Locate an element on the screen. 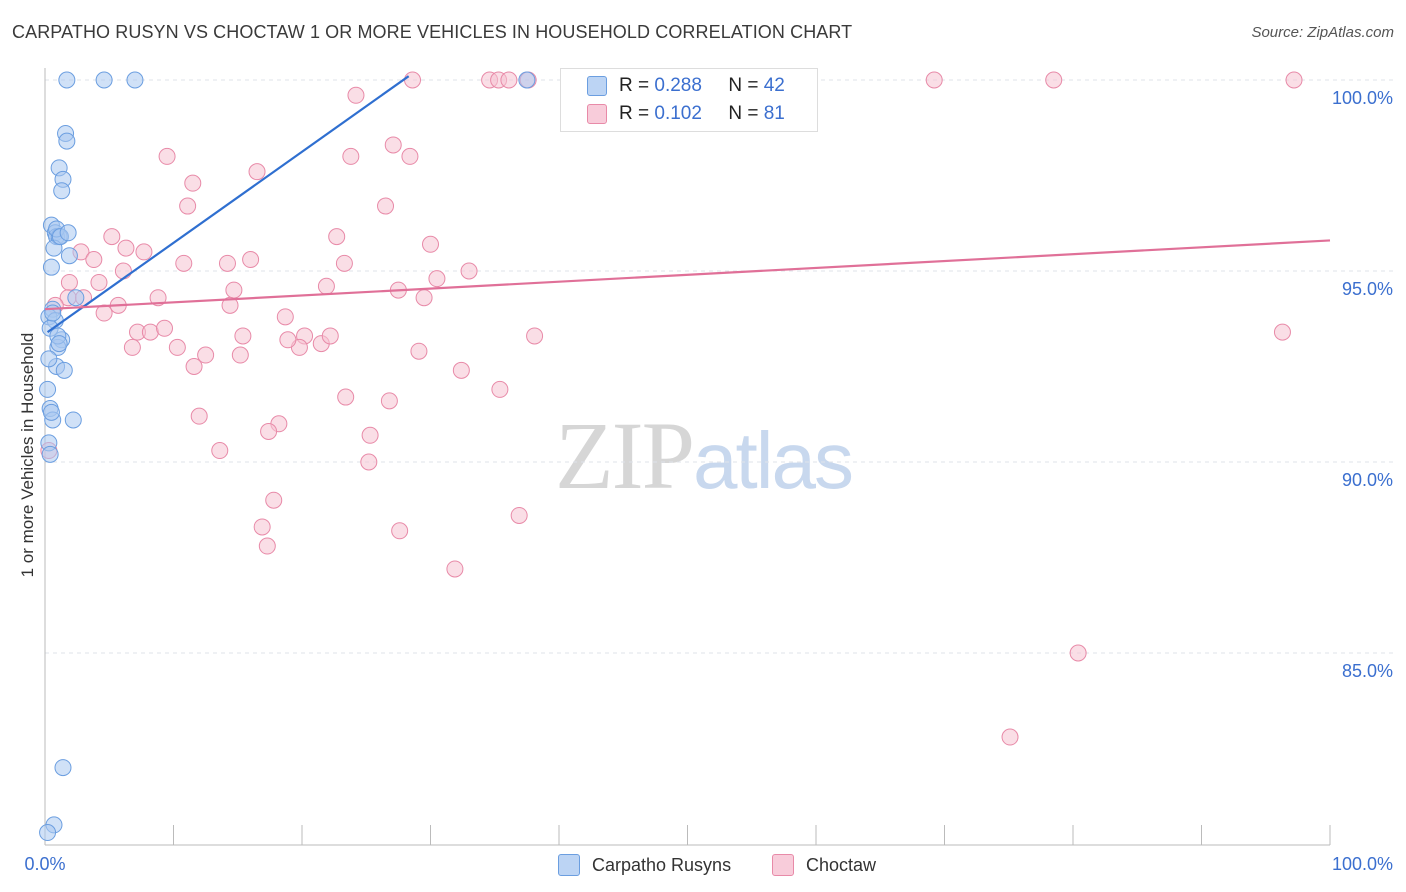 This screenshot has width=1406, height=892. x-tick-label: 0.0% is located at coordinates (44, 864).